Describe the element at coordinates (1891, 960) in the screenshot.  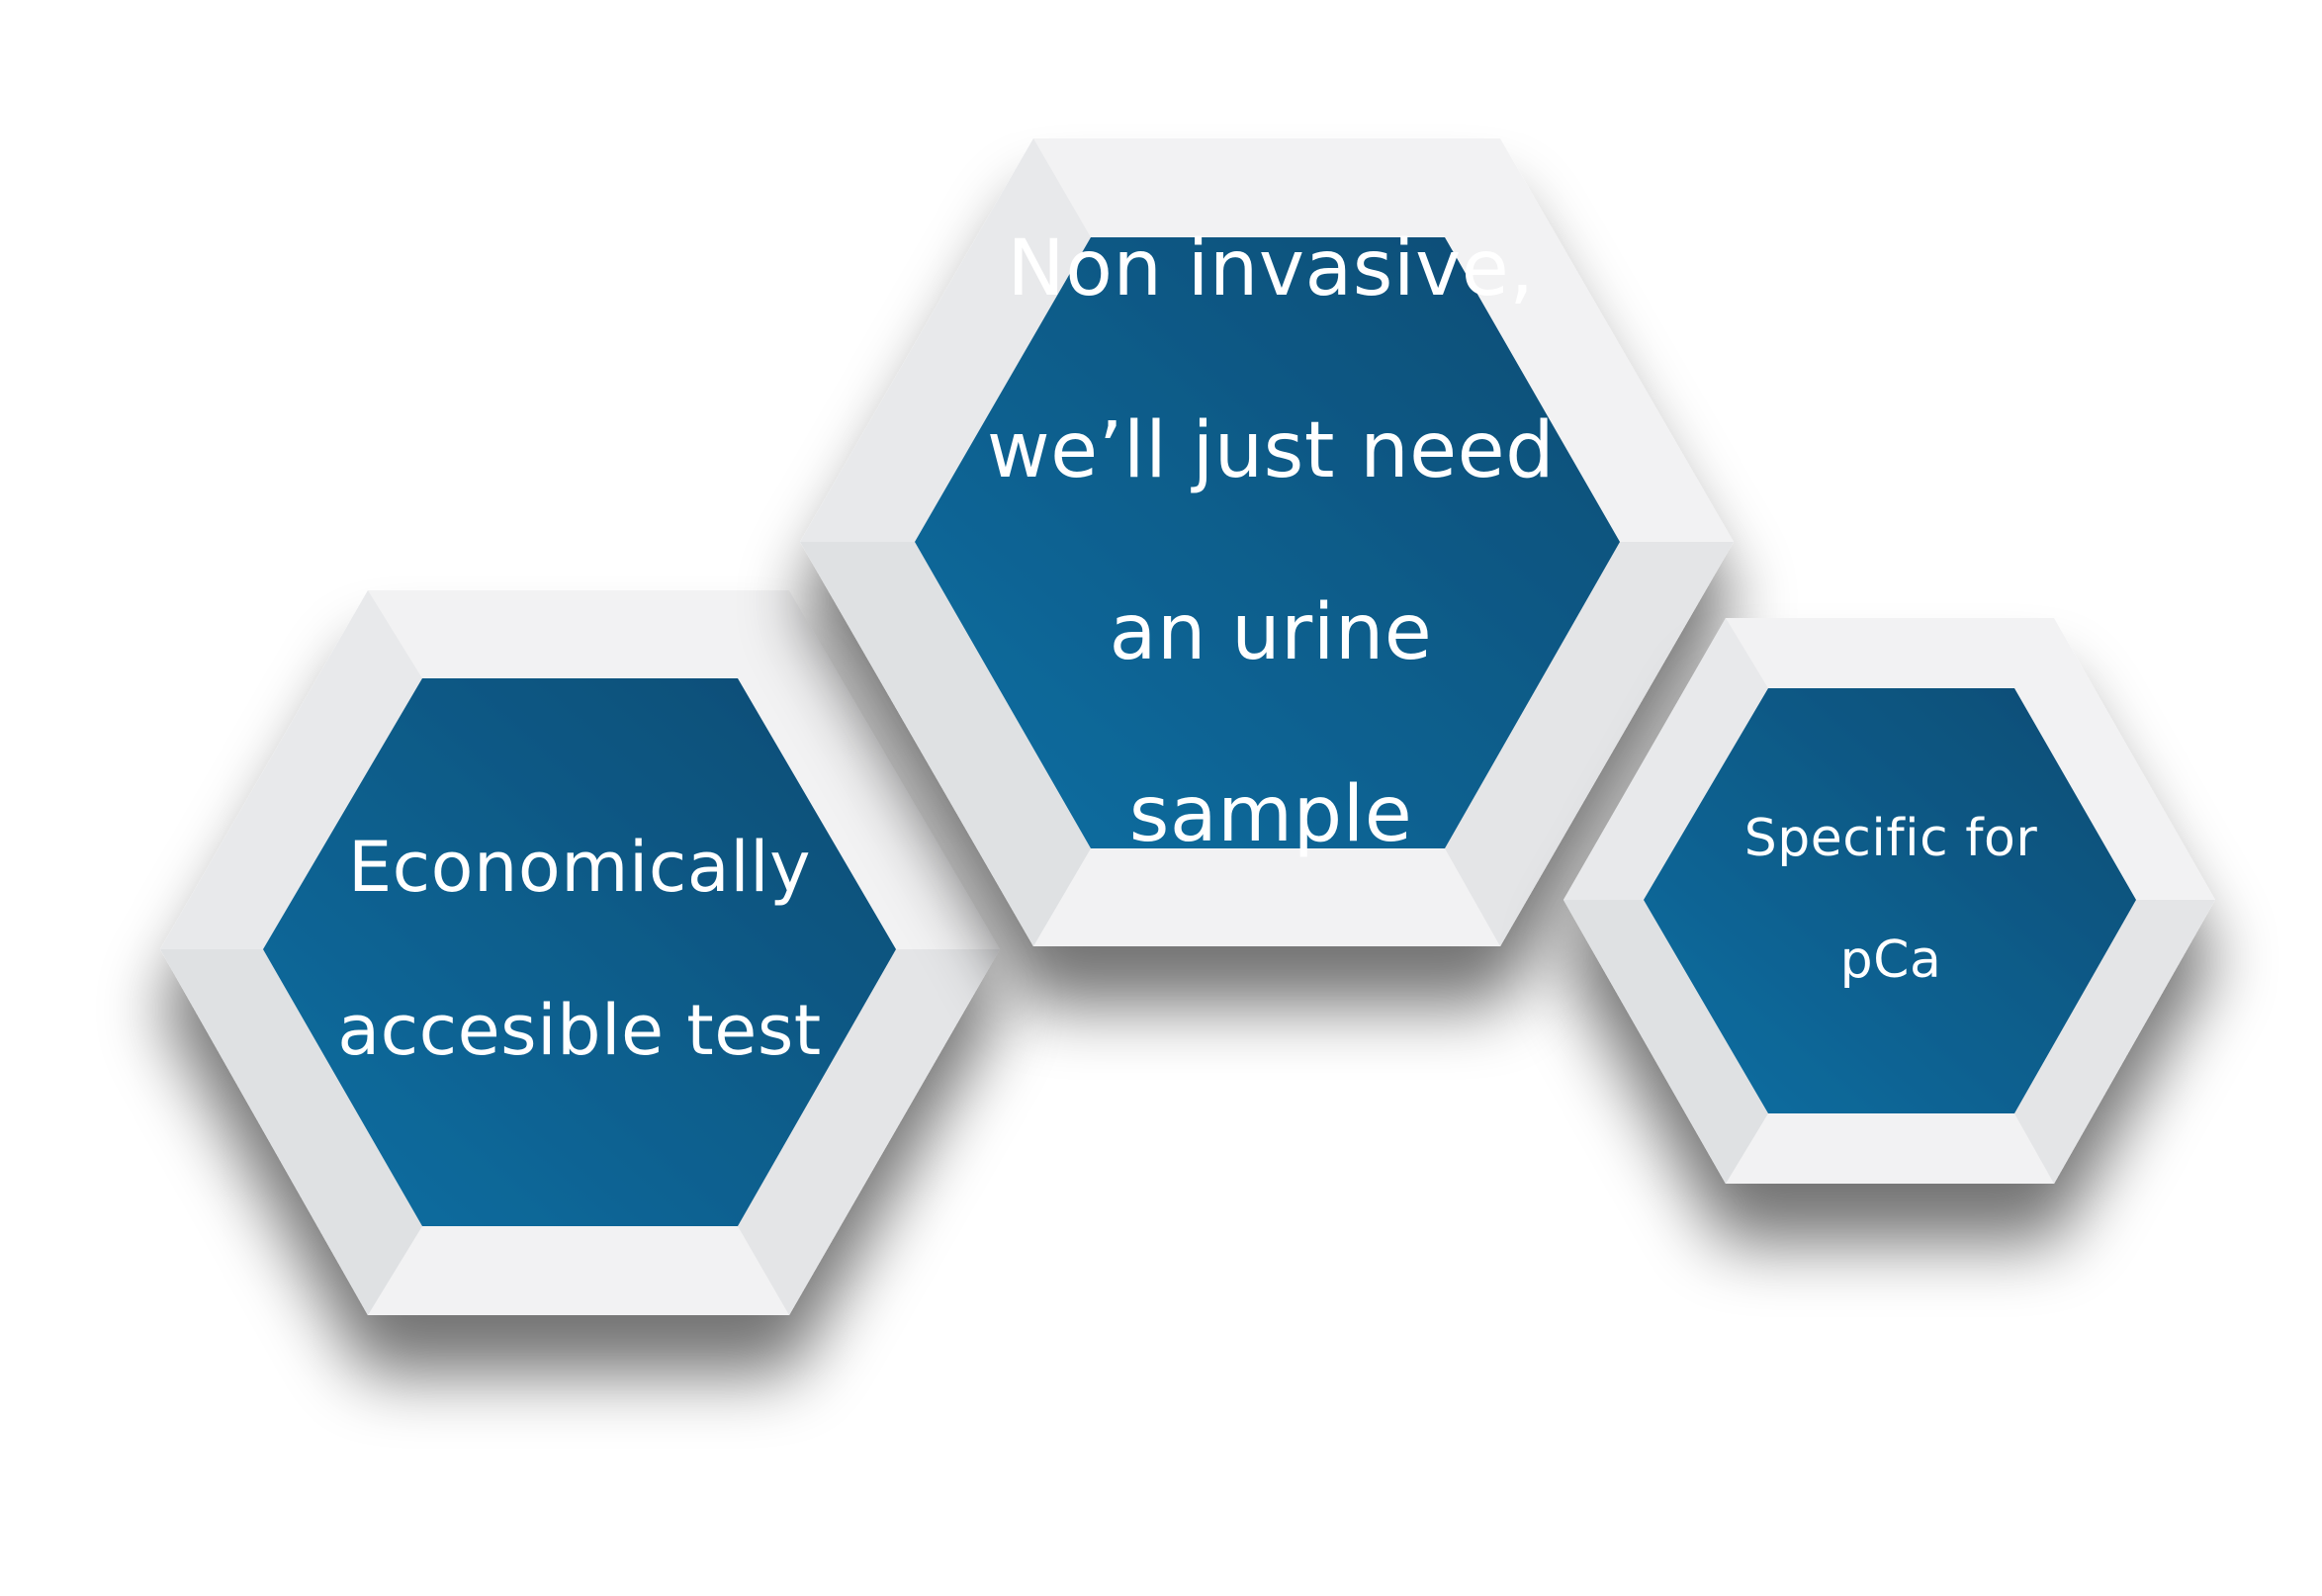
I see `label-line: pCa` at that location.